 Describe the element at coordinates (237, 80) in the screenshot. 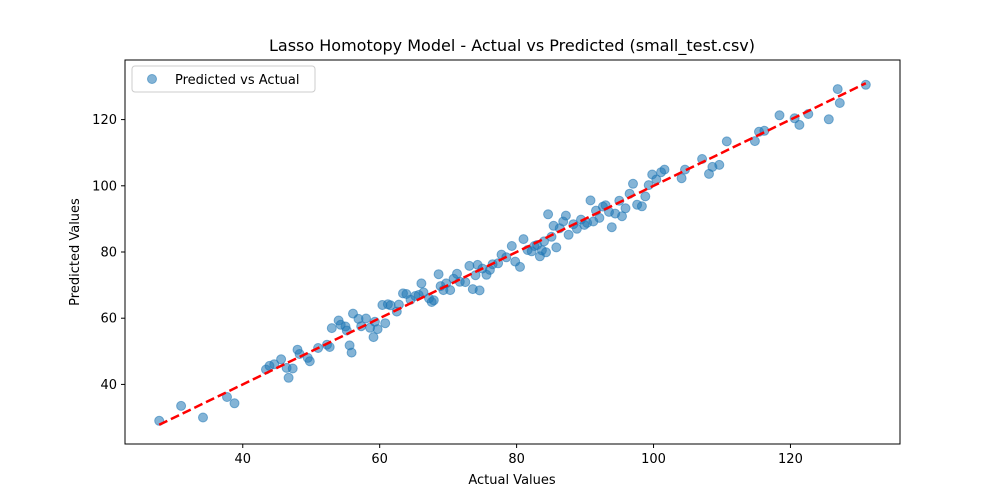

I see `legend-label: Predicted vs Actual` at that location.